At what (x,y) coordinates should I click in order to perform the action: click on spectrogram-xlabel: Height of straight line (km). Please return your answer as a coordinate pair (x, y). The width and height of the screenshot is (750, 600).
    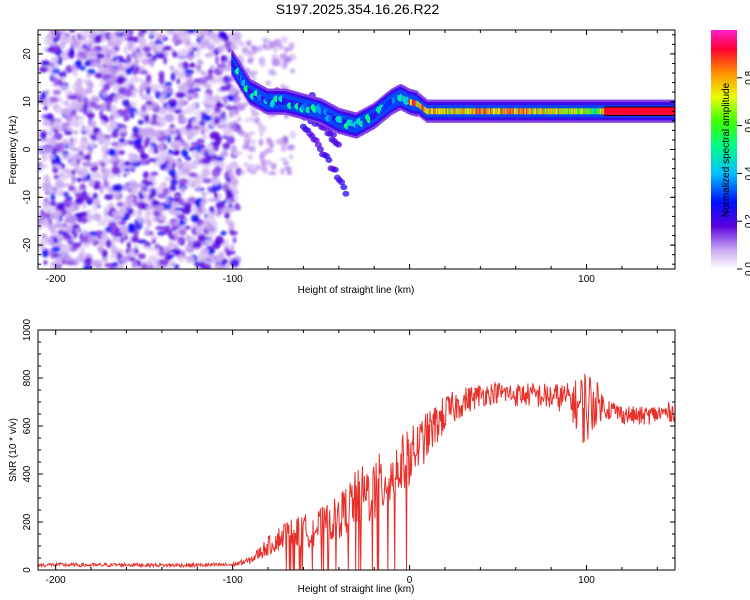
    Looking at the image, I should click on (356, 290).